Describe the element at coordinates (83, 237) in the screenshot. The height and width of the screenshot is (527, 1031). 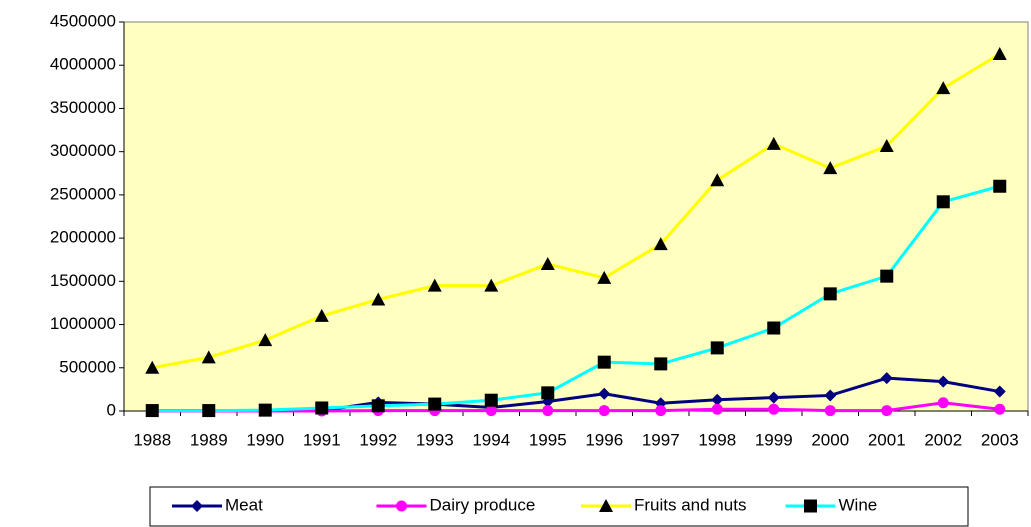
I see `y-tick-label: 2000000` at that location.